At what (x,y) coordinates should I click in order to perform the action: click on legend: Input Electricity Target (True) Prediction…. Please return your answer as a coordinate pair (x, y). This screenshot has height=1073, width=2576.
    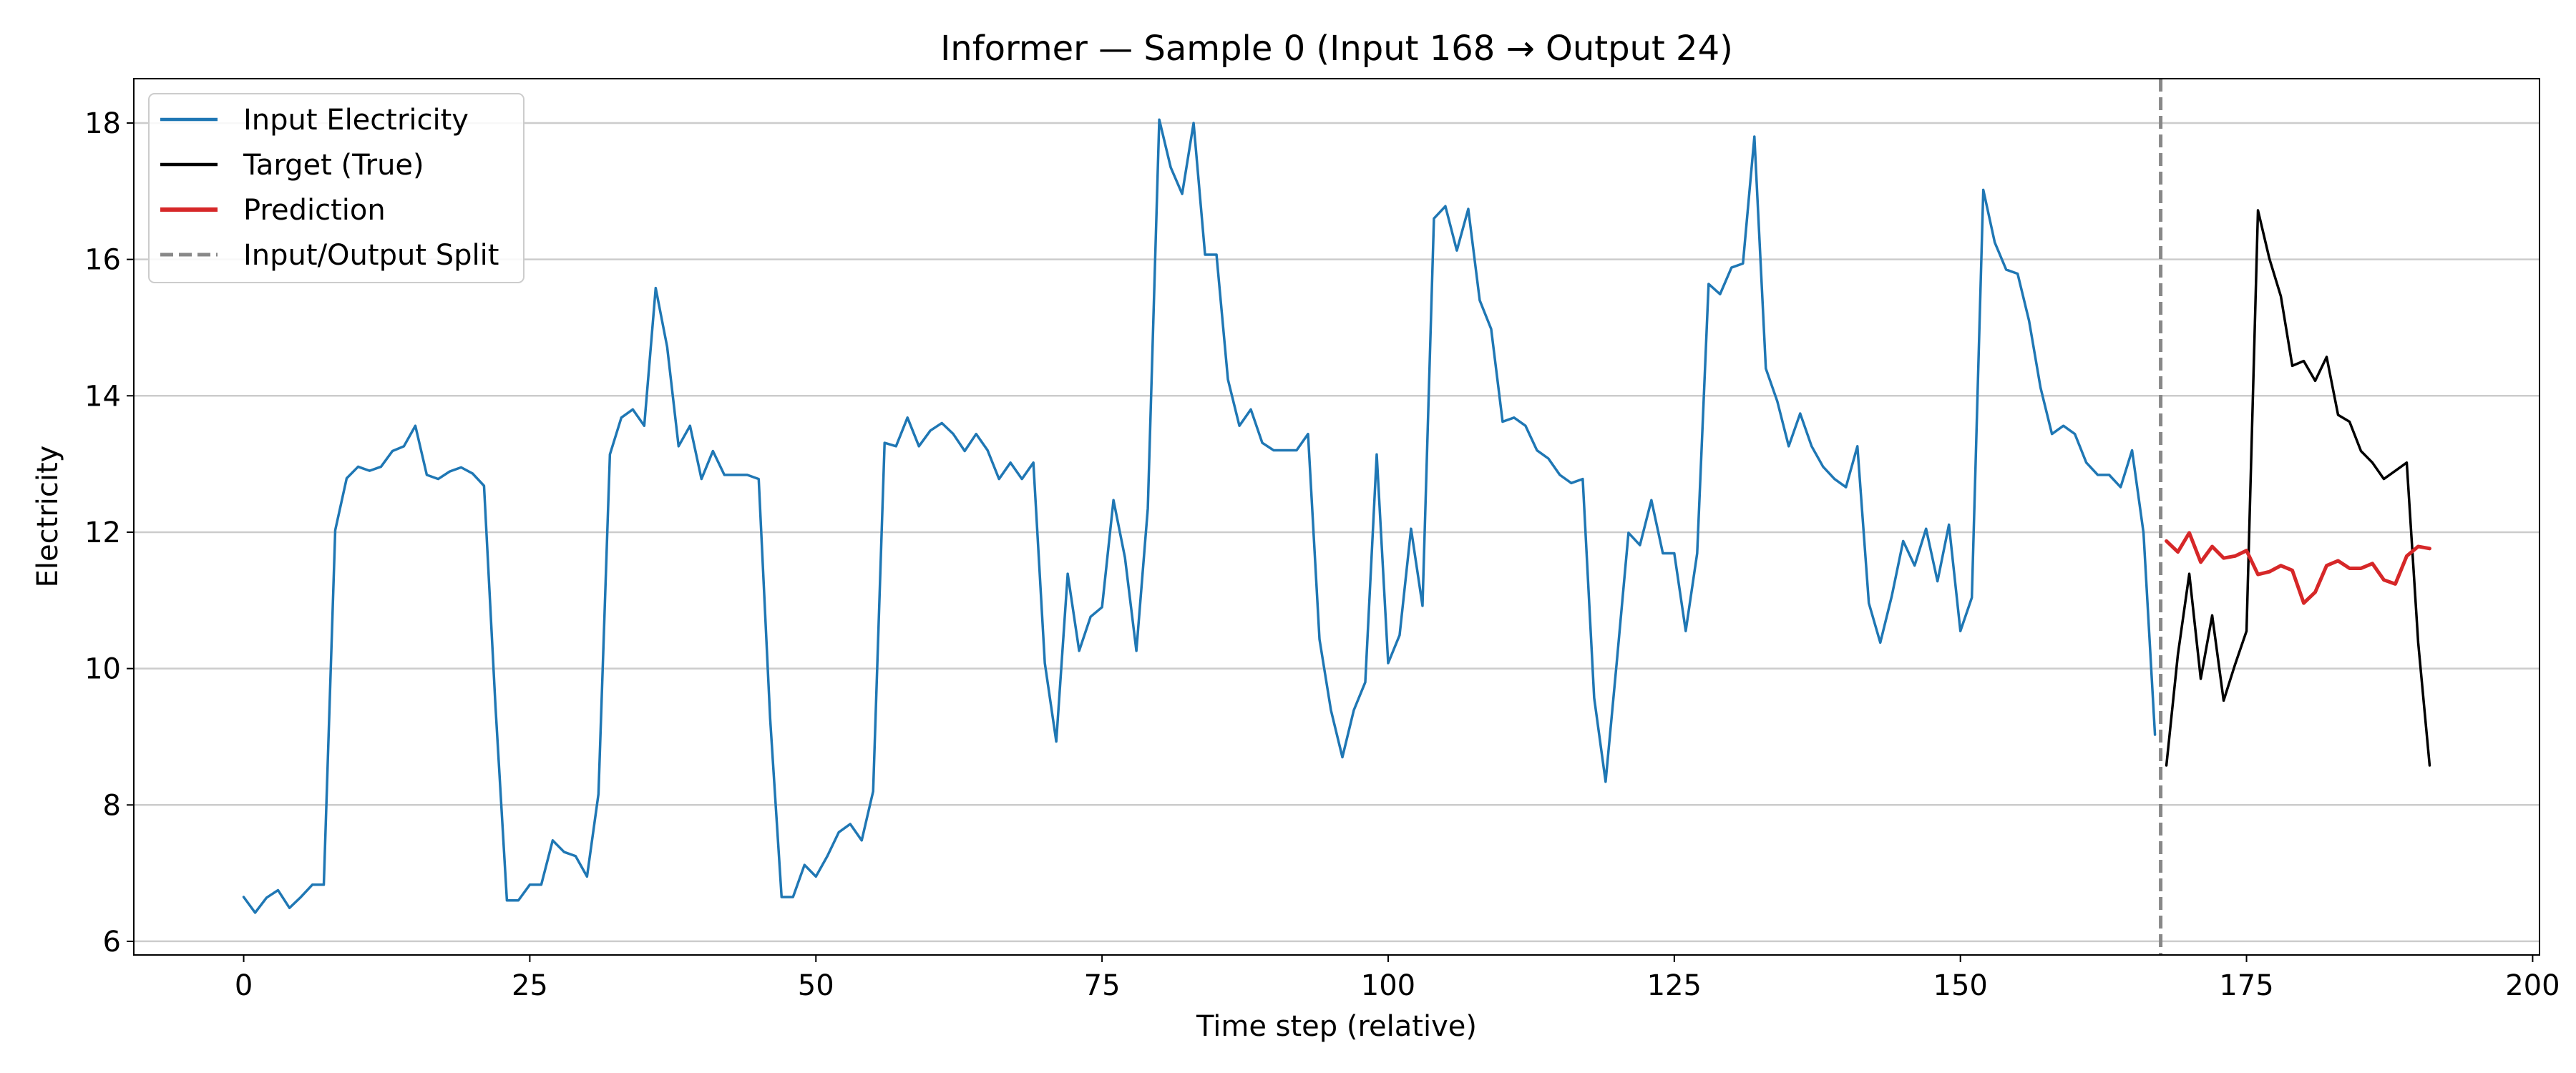
    Looking at the image, I should click on (336, 188).